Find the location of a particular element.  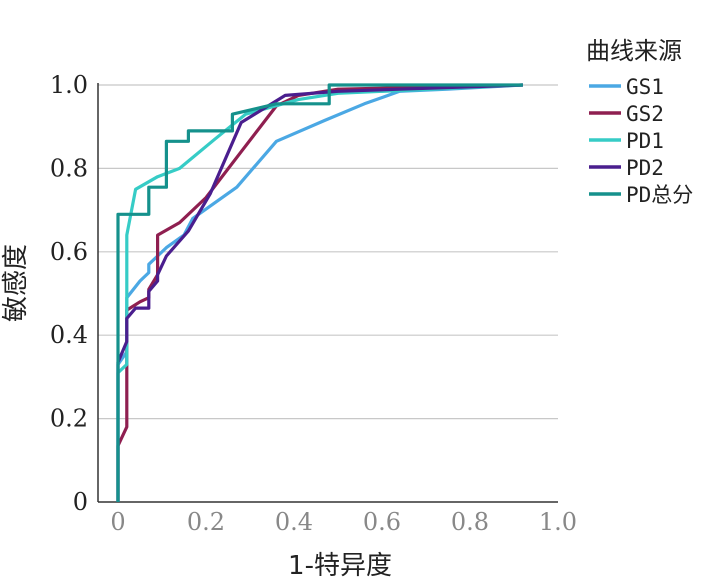

x-tick-label: 0.2 is located at coordinates (206, 522).